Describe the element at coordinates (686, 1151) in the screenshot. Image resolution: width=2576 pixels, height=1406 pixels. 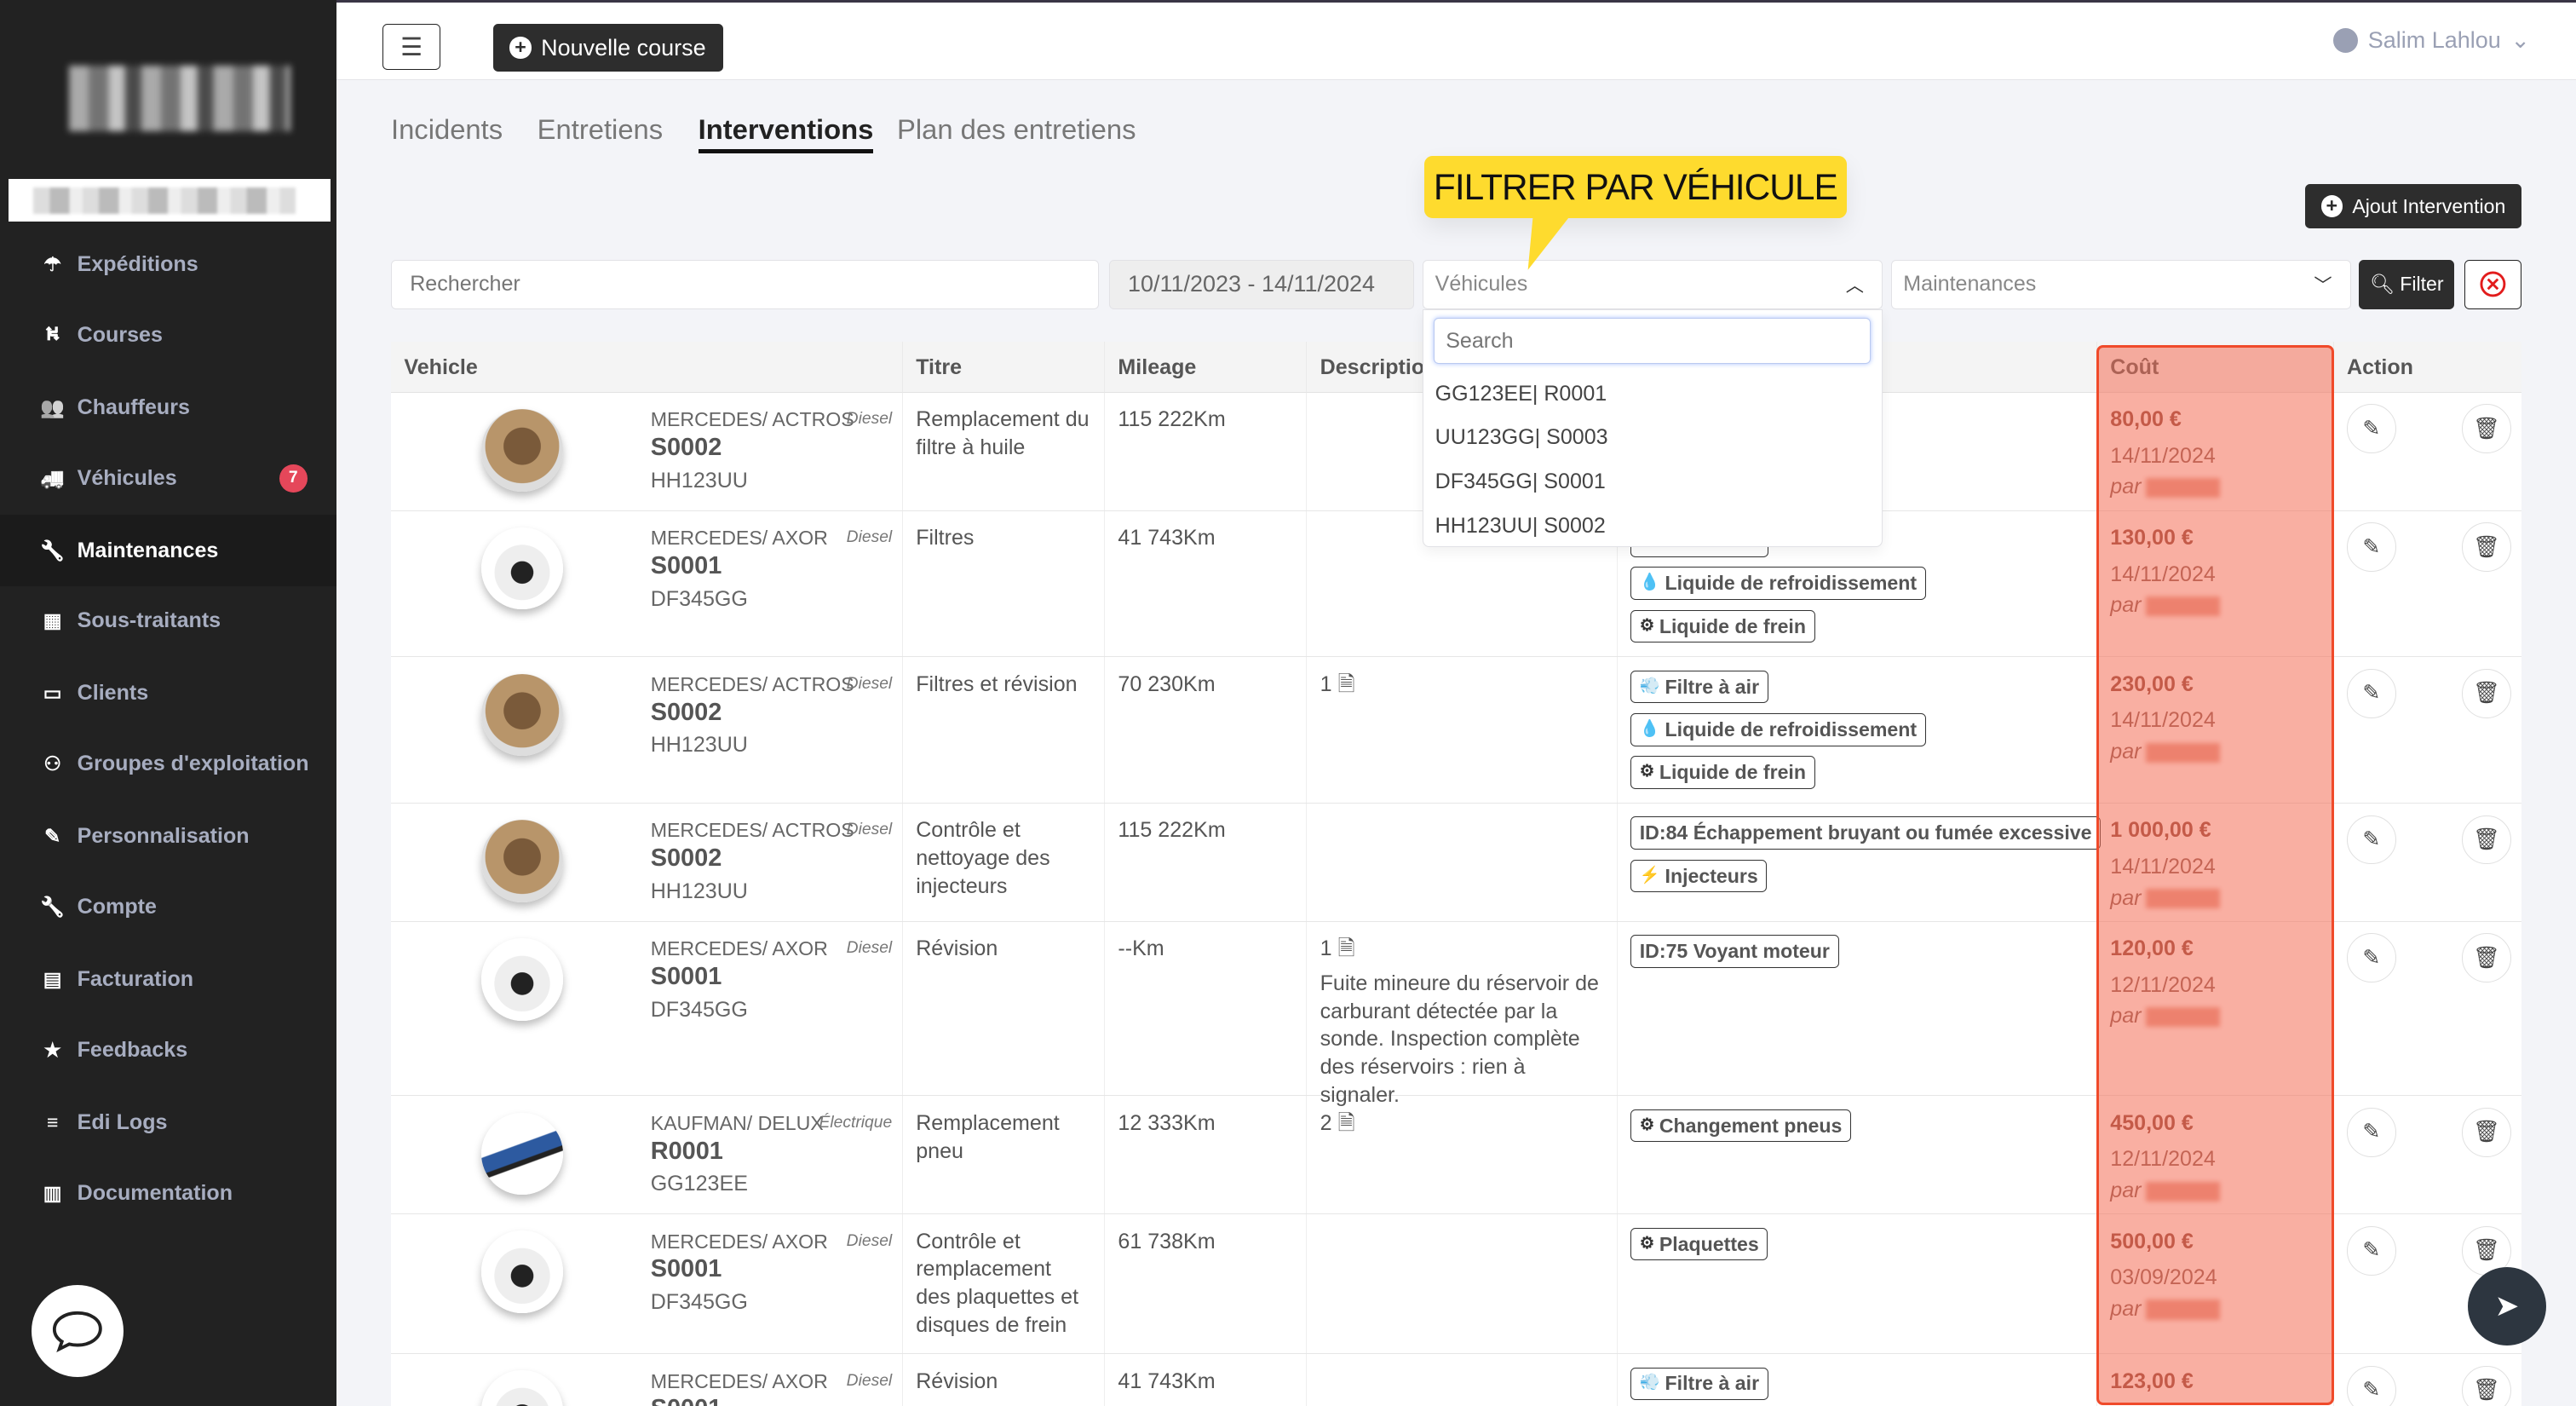
I see `vehicle-code: R0001` at that location.